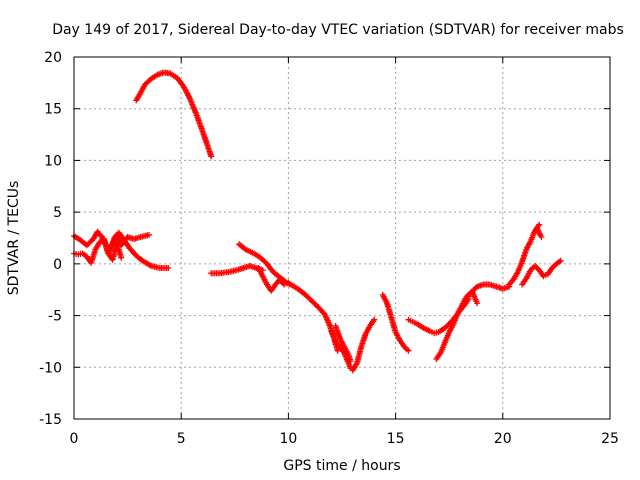  I want to click on y-tick-label: -15, so click(50, 420).